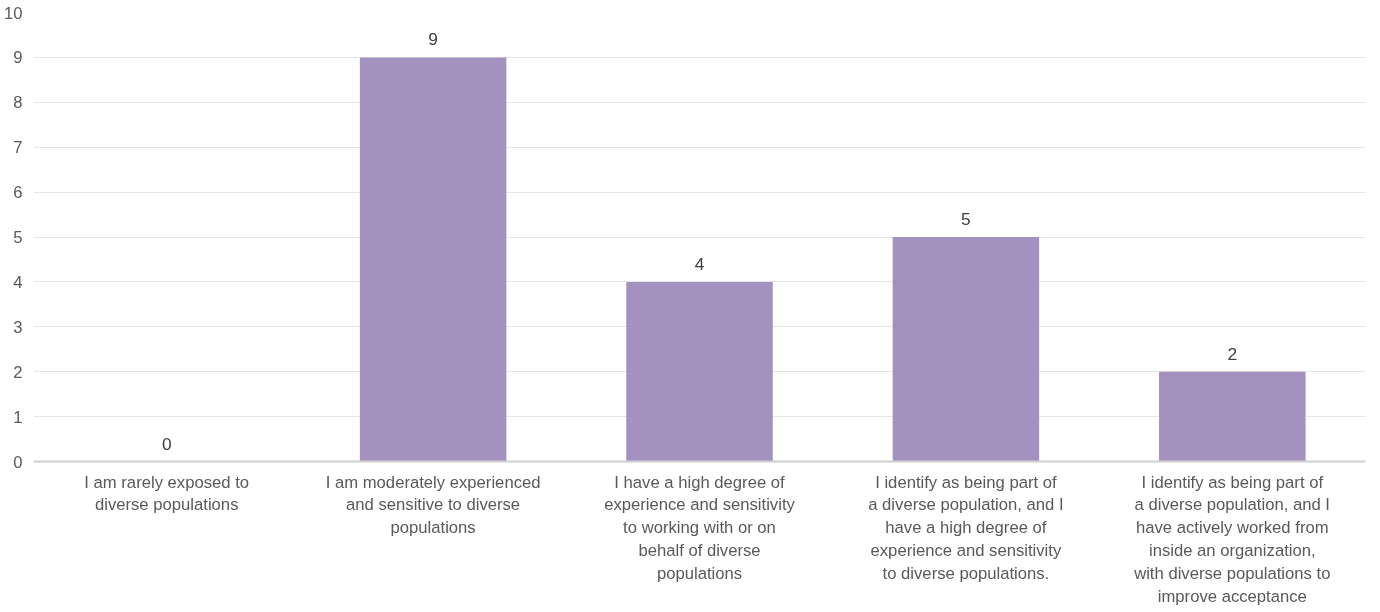  What do you see at coordinates (699, 263) in the screenshot?
I see `data-label: 4` at bounding box center [699, 263].